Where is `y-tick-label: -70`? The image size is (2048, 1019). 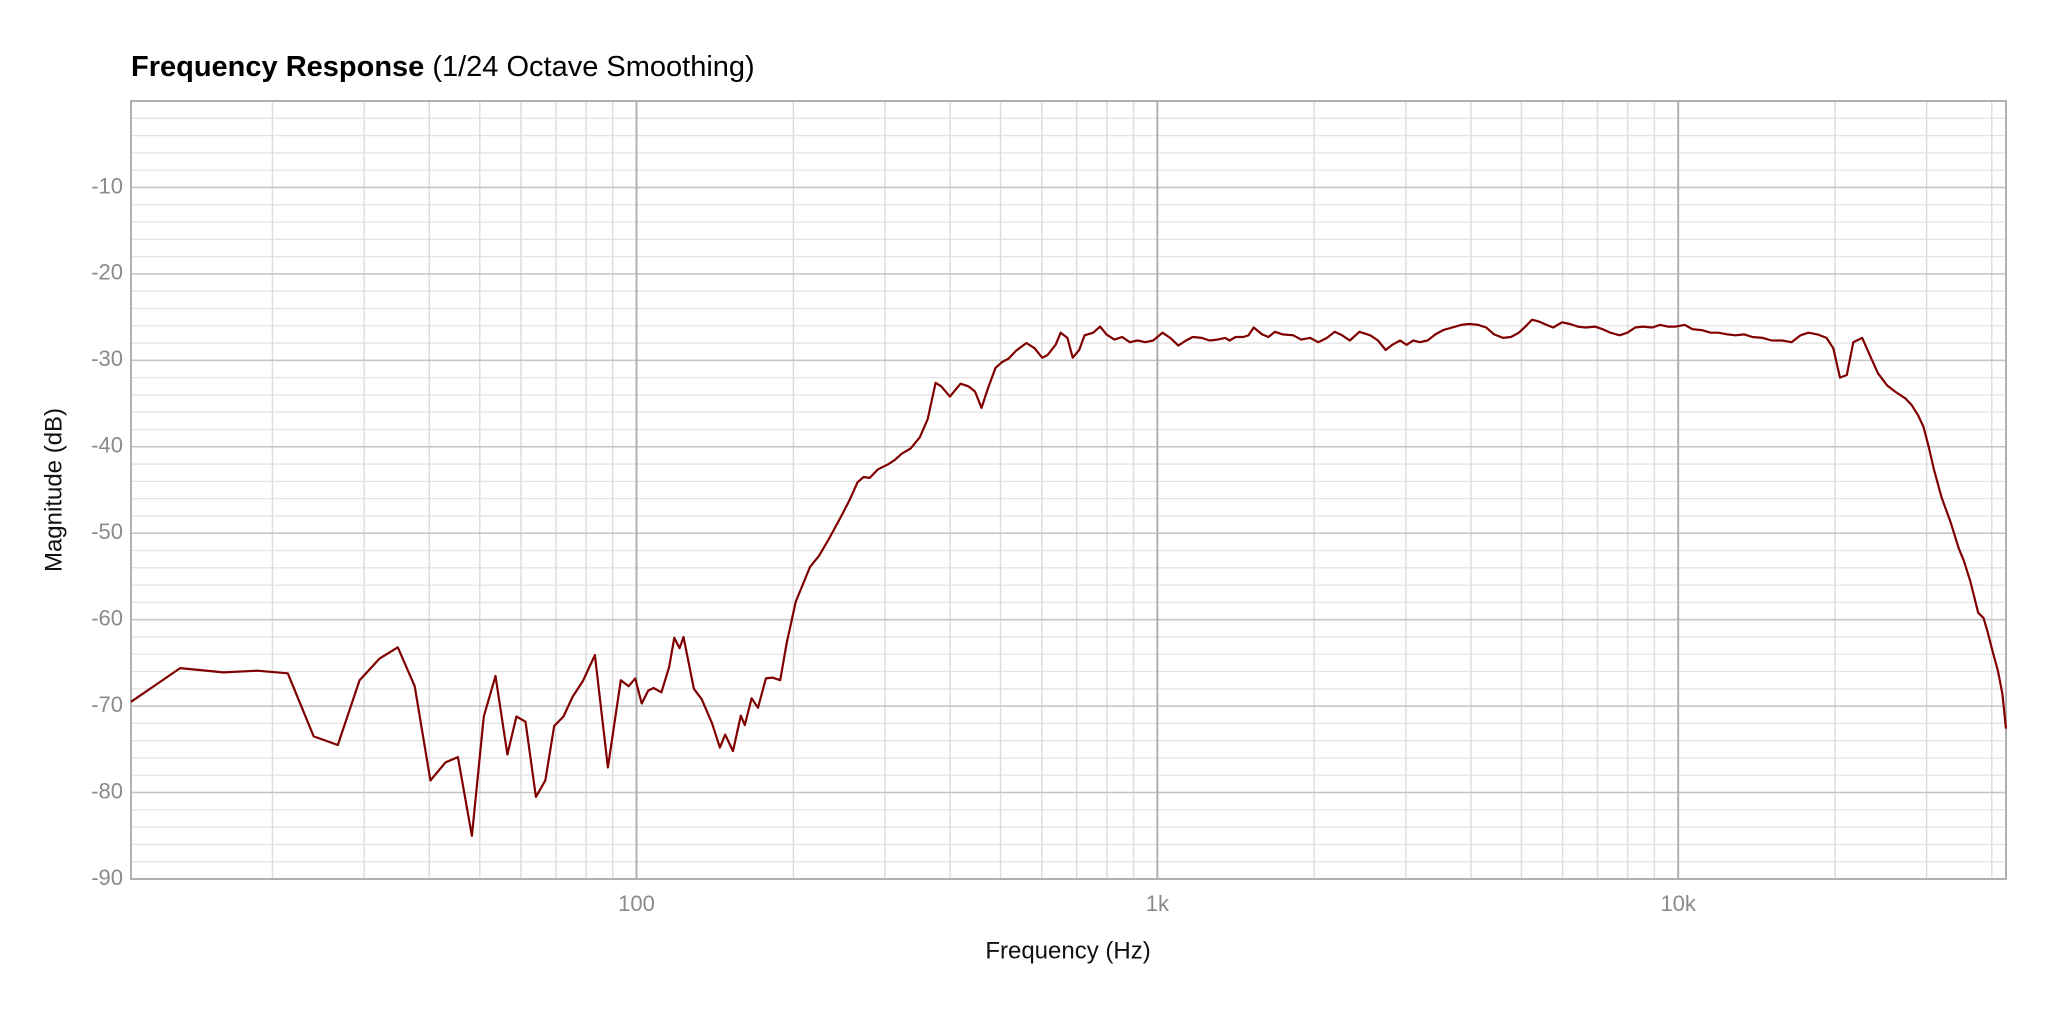 y-tick-label: -70 is located at coordinates (107, 704).